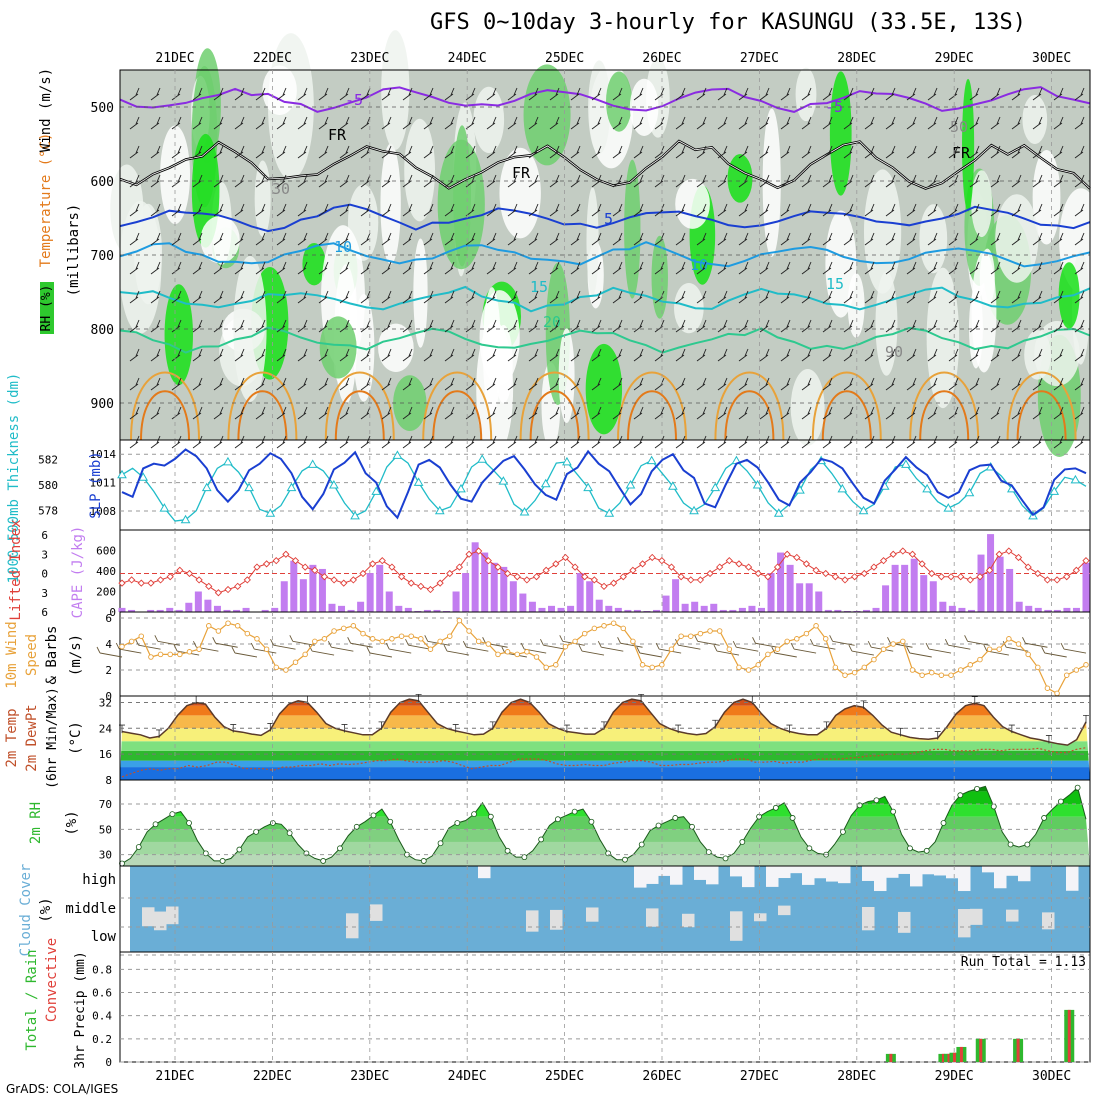 The height and width of the screenshot is (1100, 1100). What do you see at coordinates (605, 710) in the screenshot?
I see `temp-band` at bounding box center [605, 710].